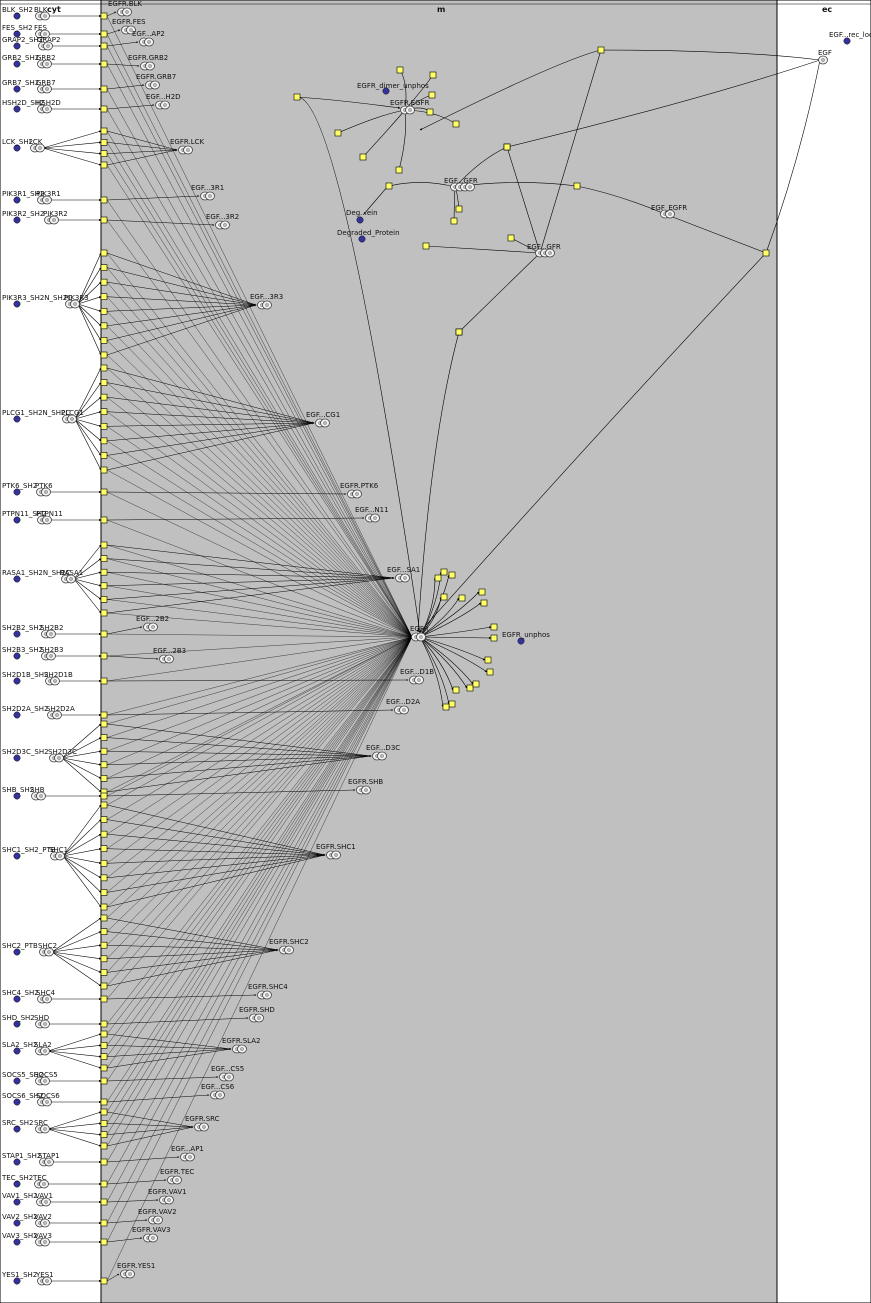 The height and width of the screenshot is (1303, 871). What do you see at coordinates (48, 194) in the screenshot?
I see `domain-complex-label: PIK3R1` at bounding box center [48, 194].